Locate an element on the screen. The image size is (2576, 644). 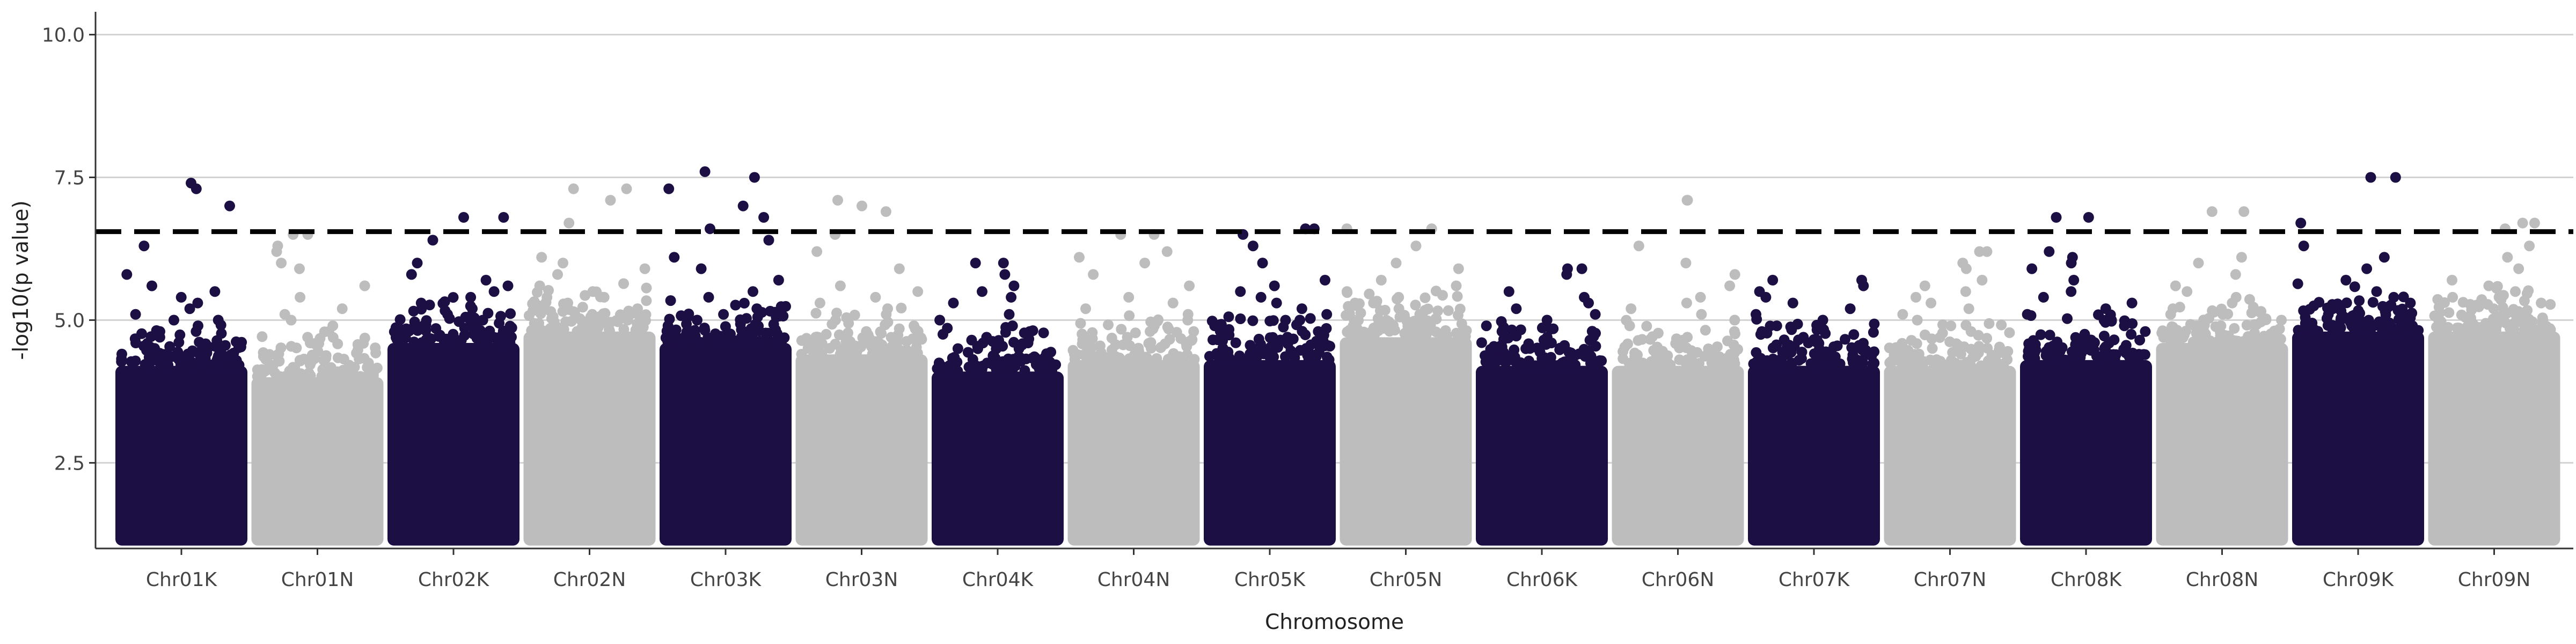
x-tick-label: Chr09K is located at coordinates (2359, 580).